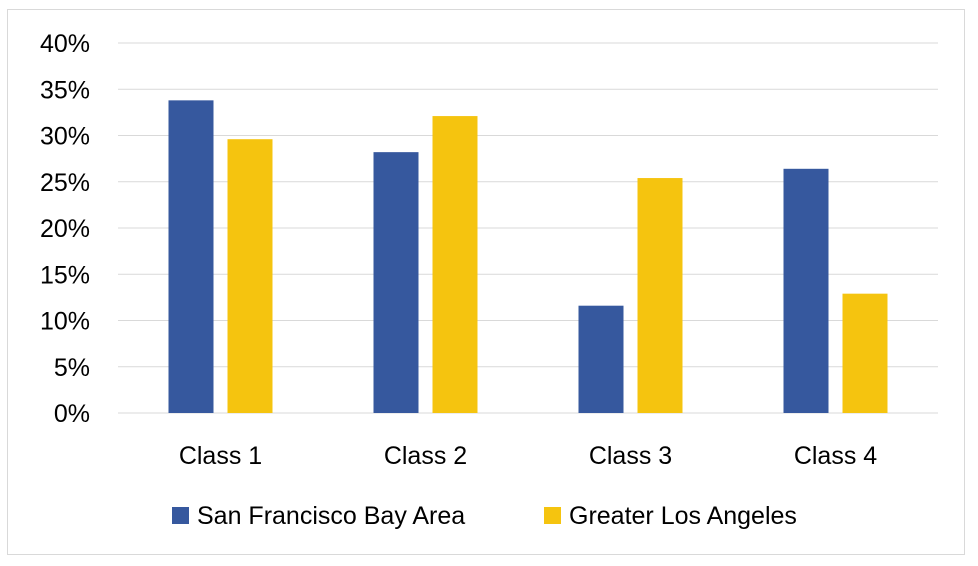  What do you see at coordinates (65, 137) in the screenshot?
I see `y-tick-label: 30%` at bounding box center [65, 137].